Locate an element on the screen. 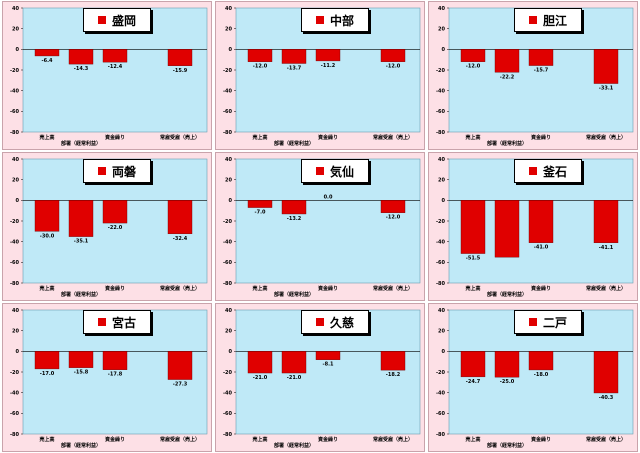 The width and height of the screenshot is (640, 453). data-label: 0.0 is located at coordinates (328, 197).